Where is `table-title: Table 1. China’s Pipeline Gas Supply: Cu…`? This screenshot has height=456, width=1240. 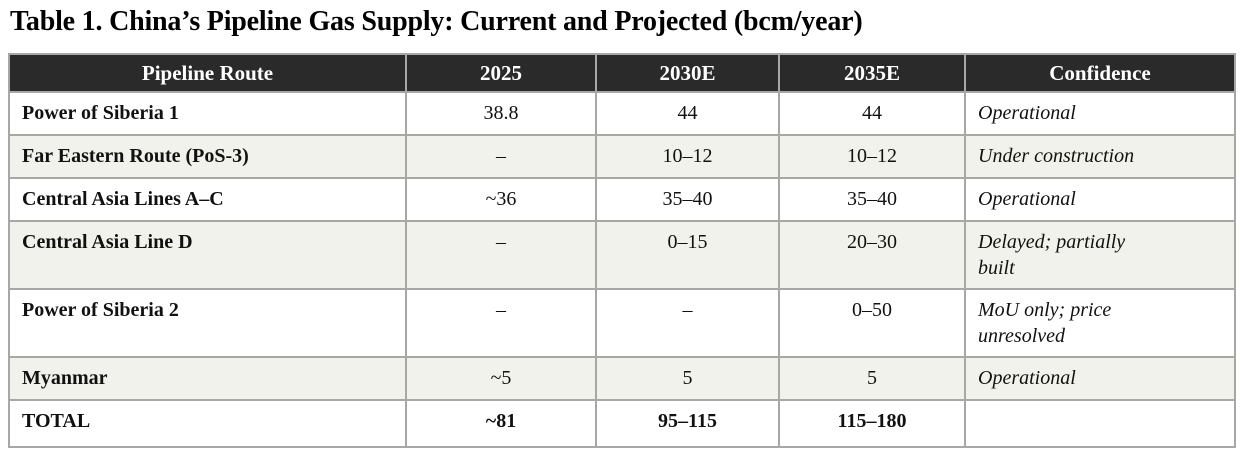
table-title: Table 1. China’s Pipeline Gas Supply: Cu… is located at coordinates (436, 21).